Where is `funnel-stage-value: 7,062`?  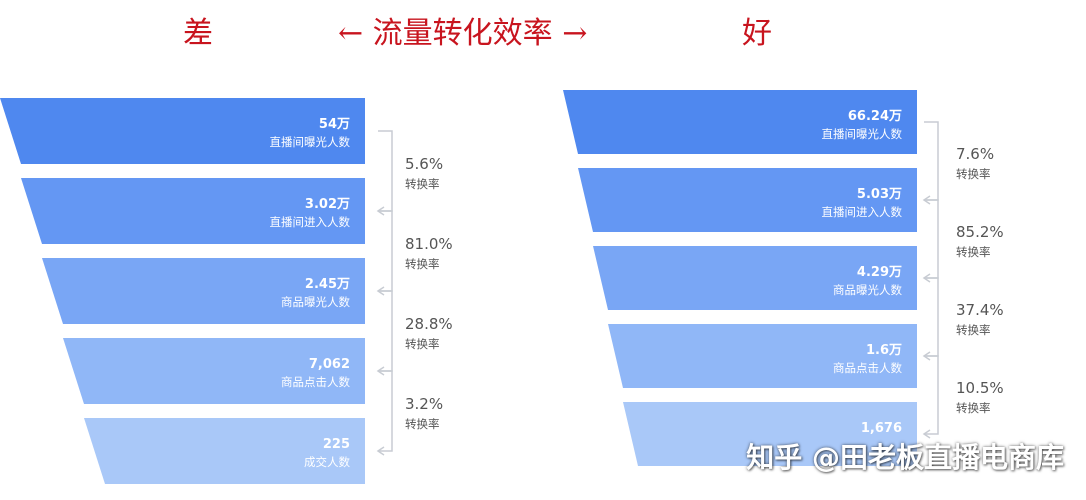
funnel-stage-value: 7,062 is located at coordinates (329, 364).